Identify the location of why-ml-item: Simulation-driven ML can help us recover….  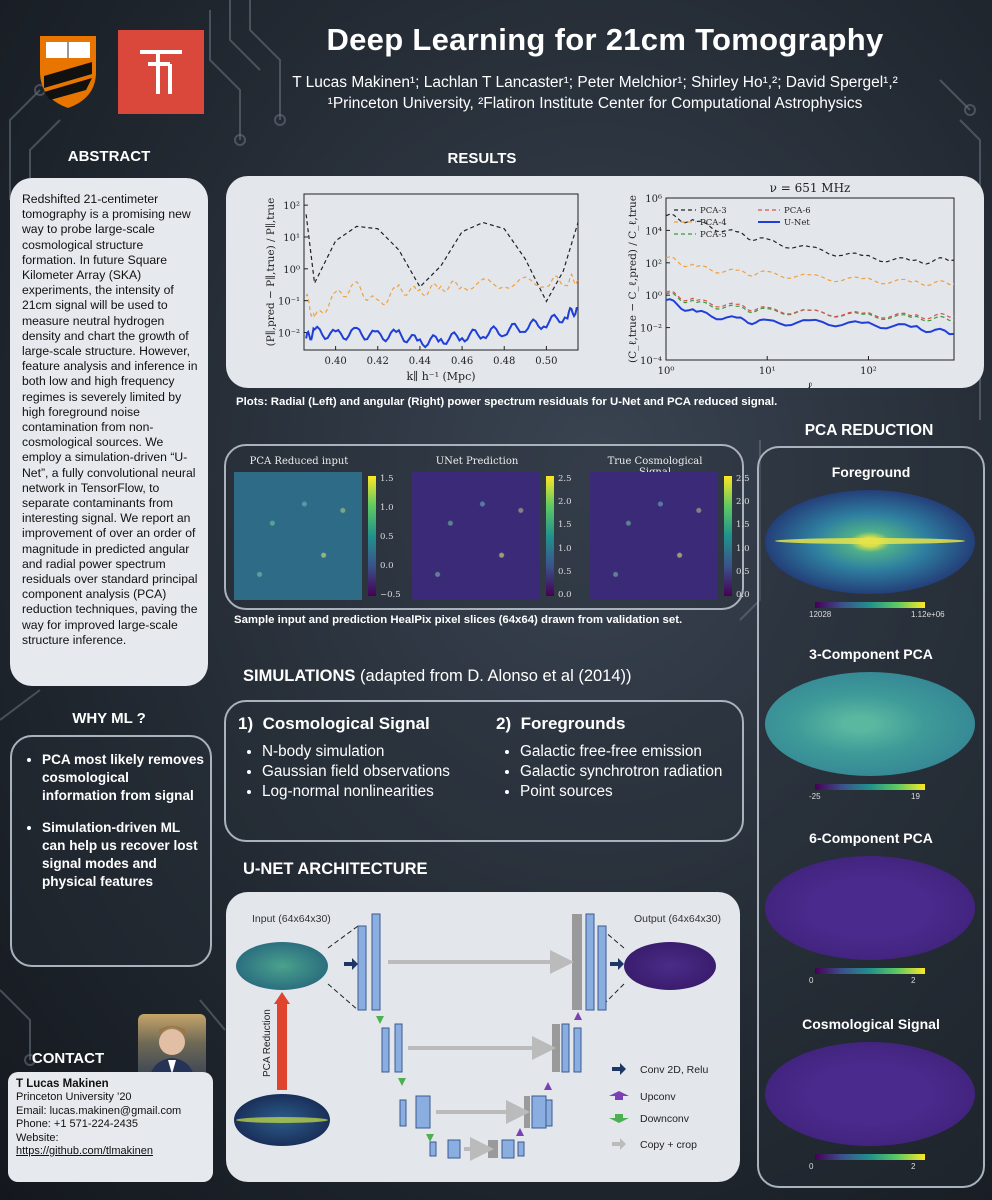
(123, 855).